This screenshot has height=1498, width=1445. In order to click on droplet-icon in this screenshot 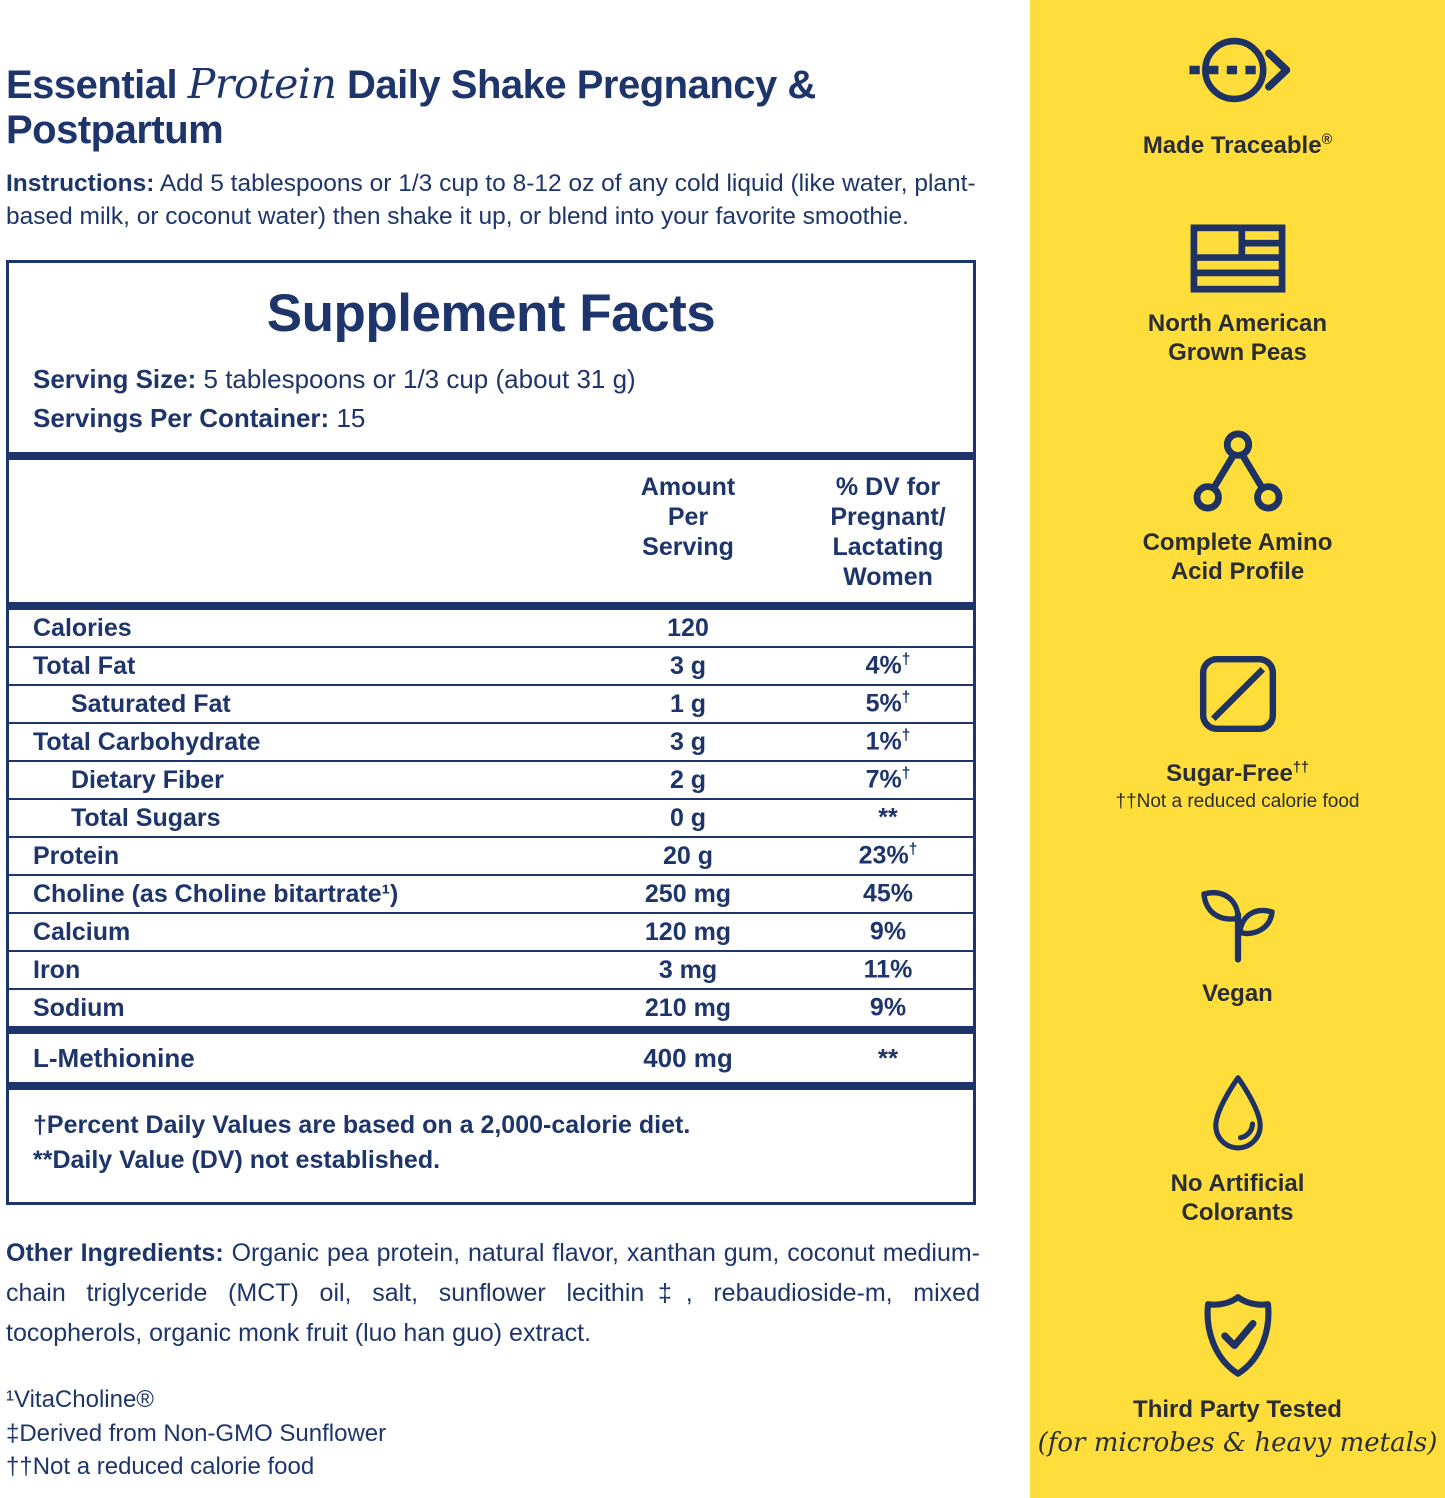, I will do `click(1237, 1113)`.